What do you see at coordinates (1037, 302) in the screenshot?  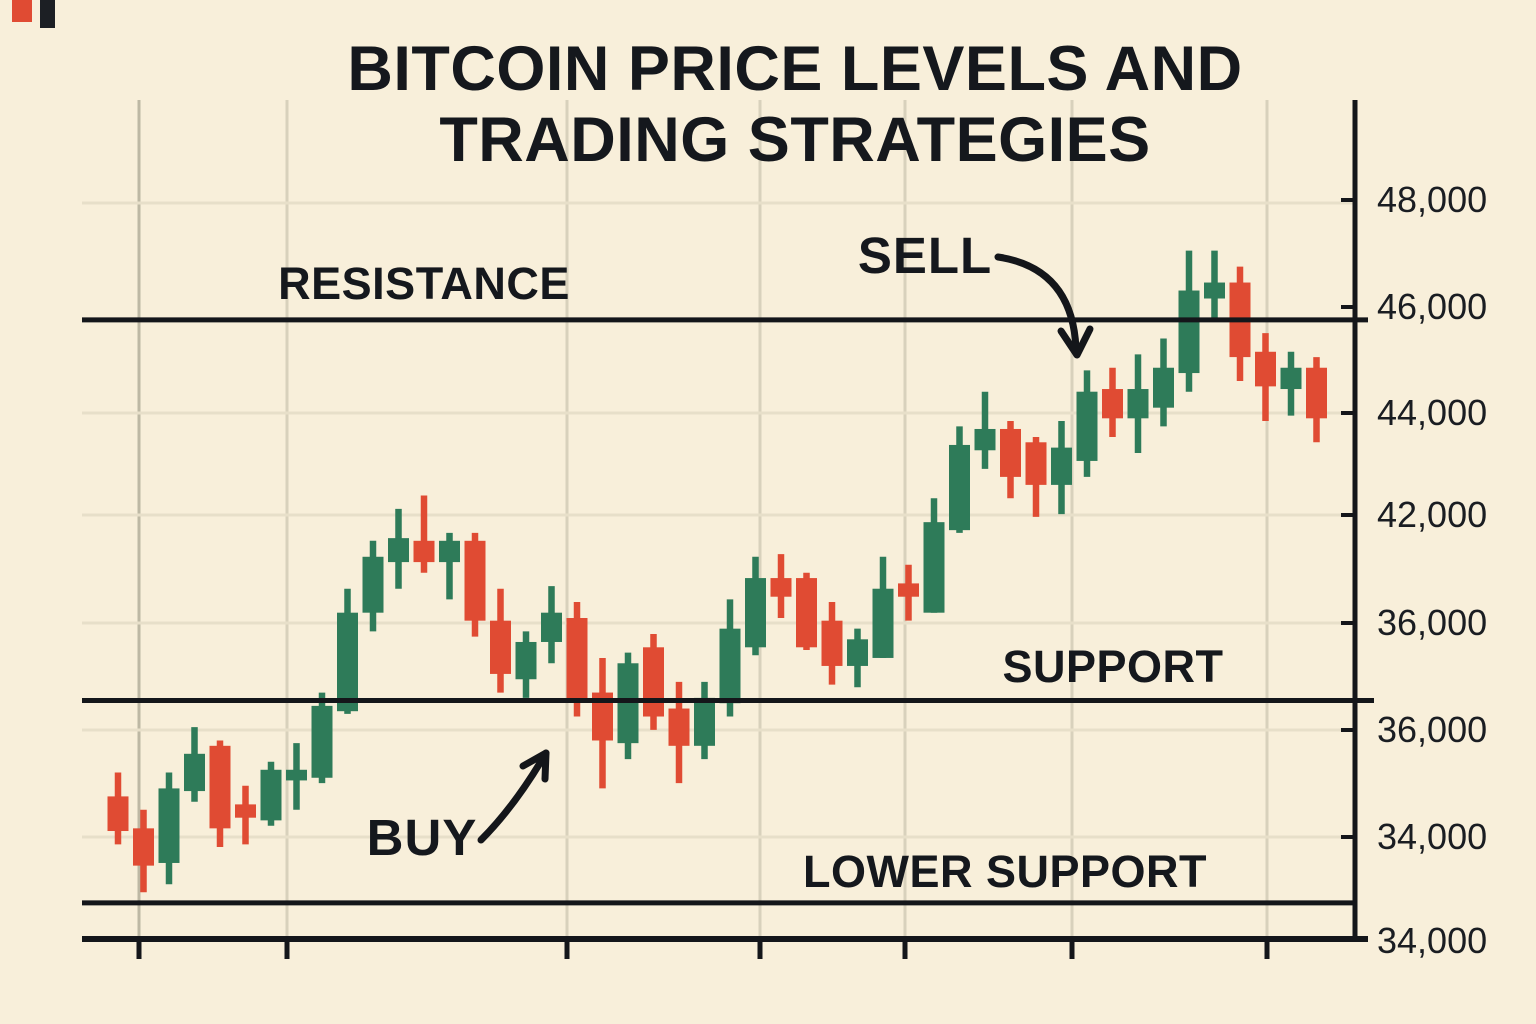 I see `sell-arrow` at bounding box center [1037, 302].